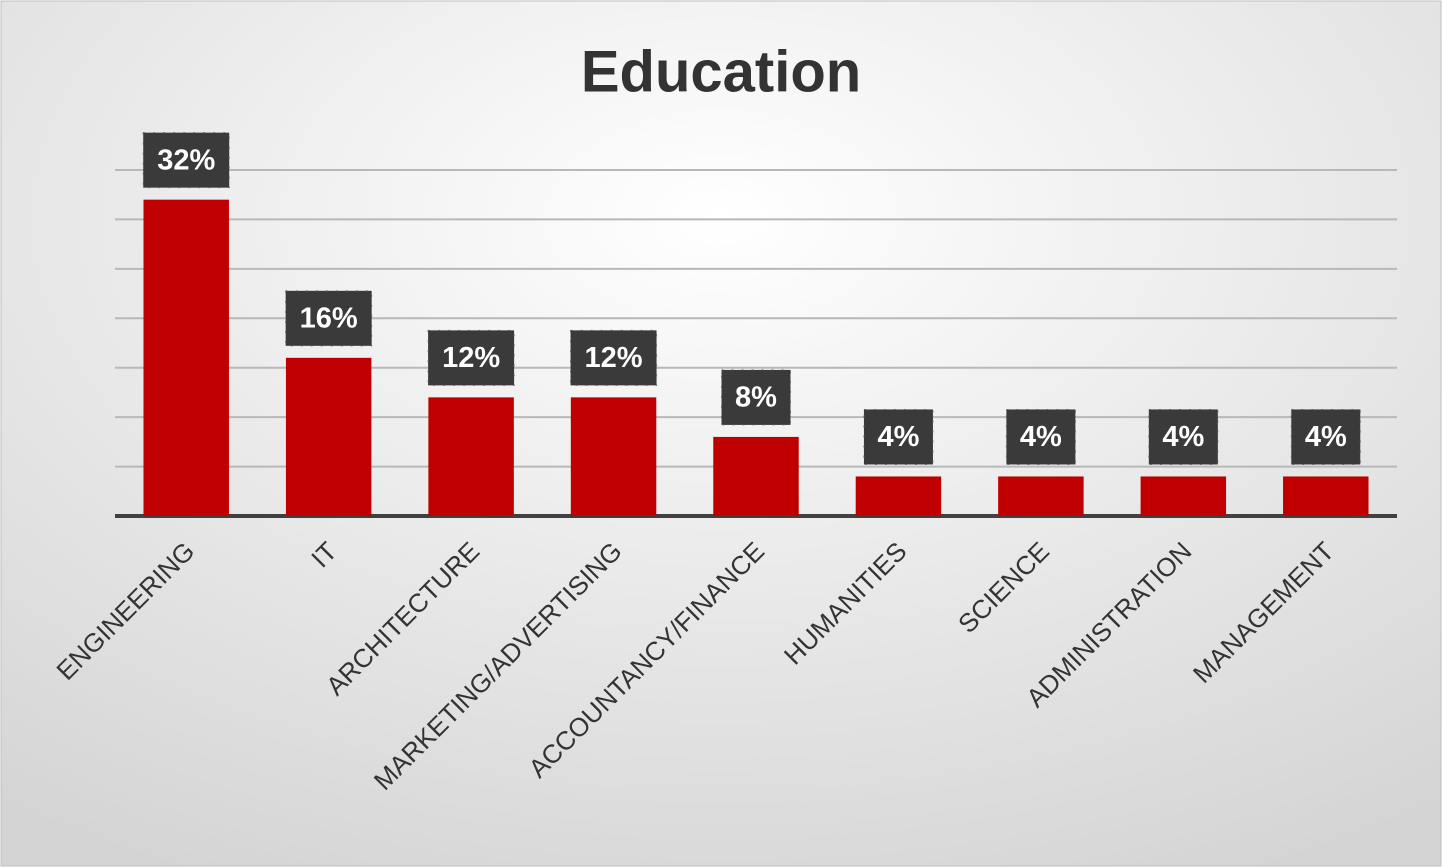 The width and height of the screenshot is (1442, 867). I want to click on chart-title: Education, so click(721, 71).